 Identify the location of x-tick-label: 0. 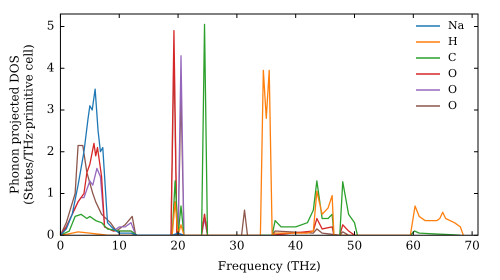
(60, 245).